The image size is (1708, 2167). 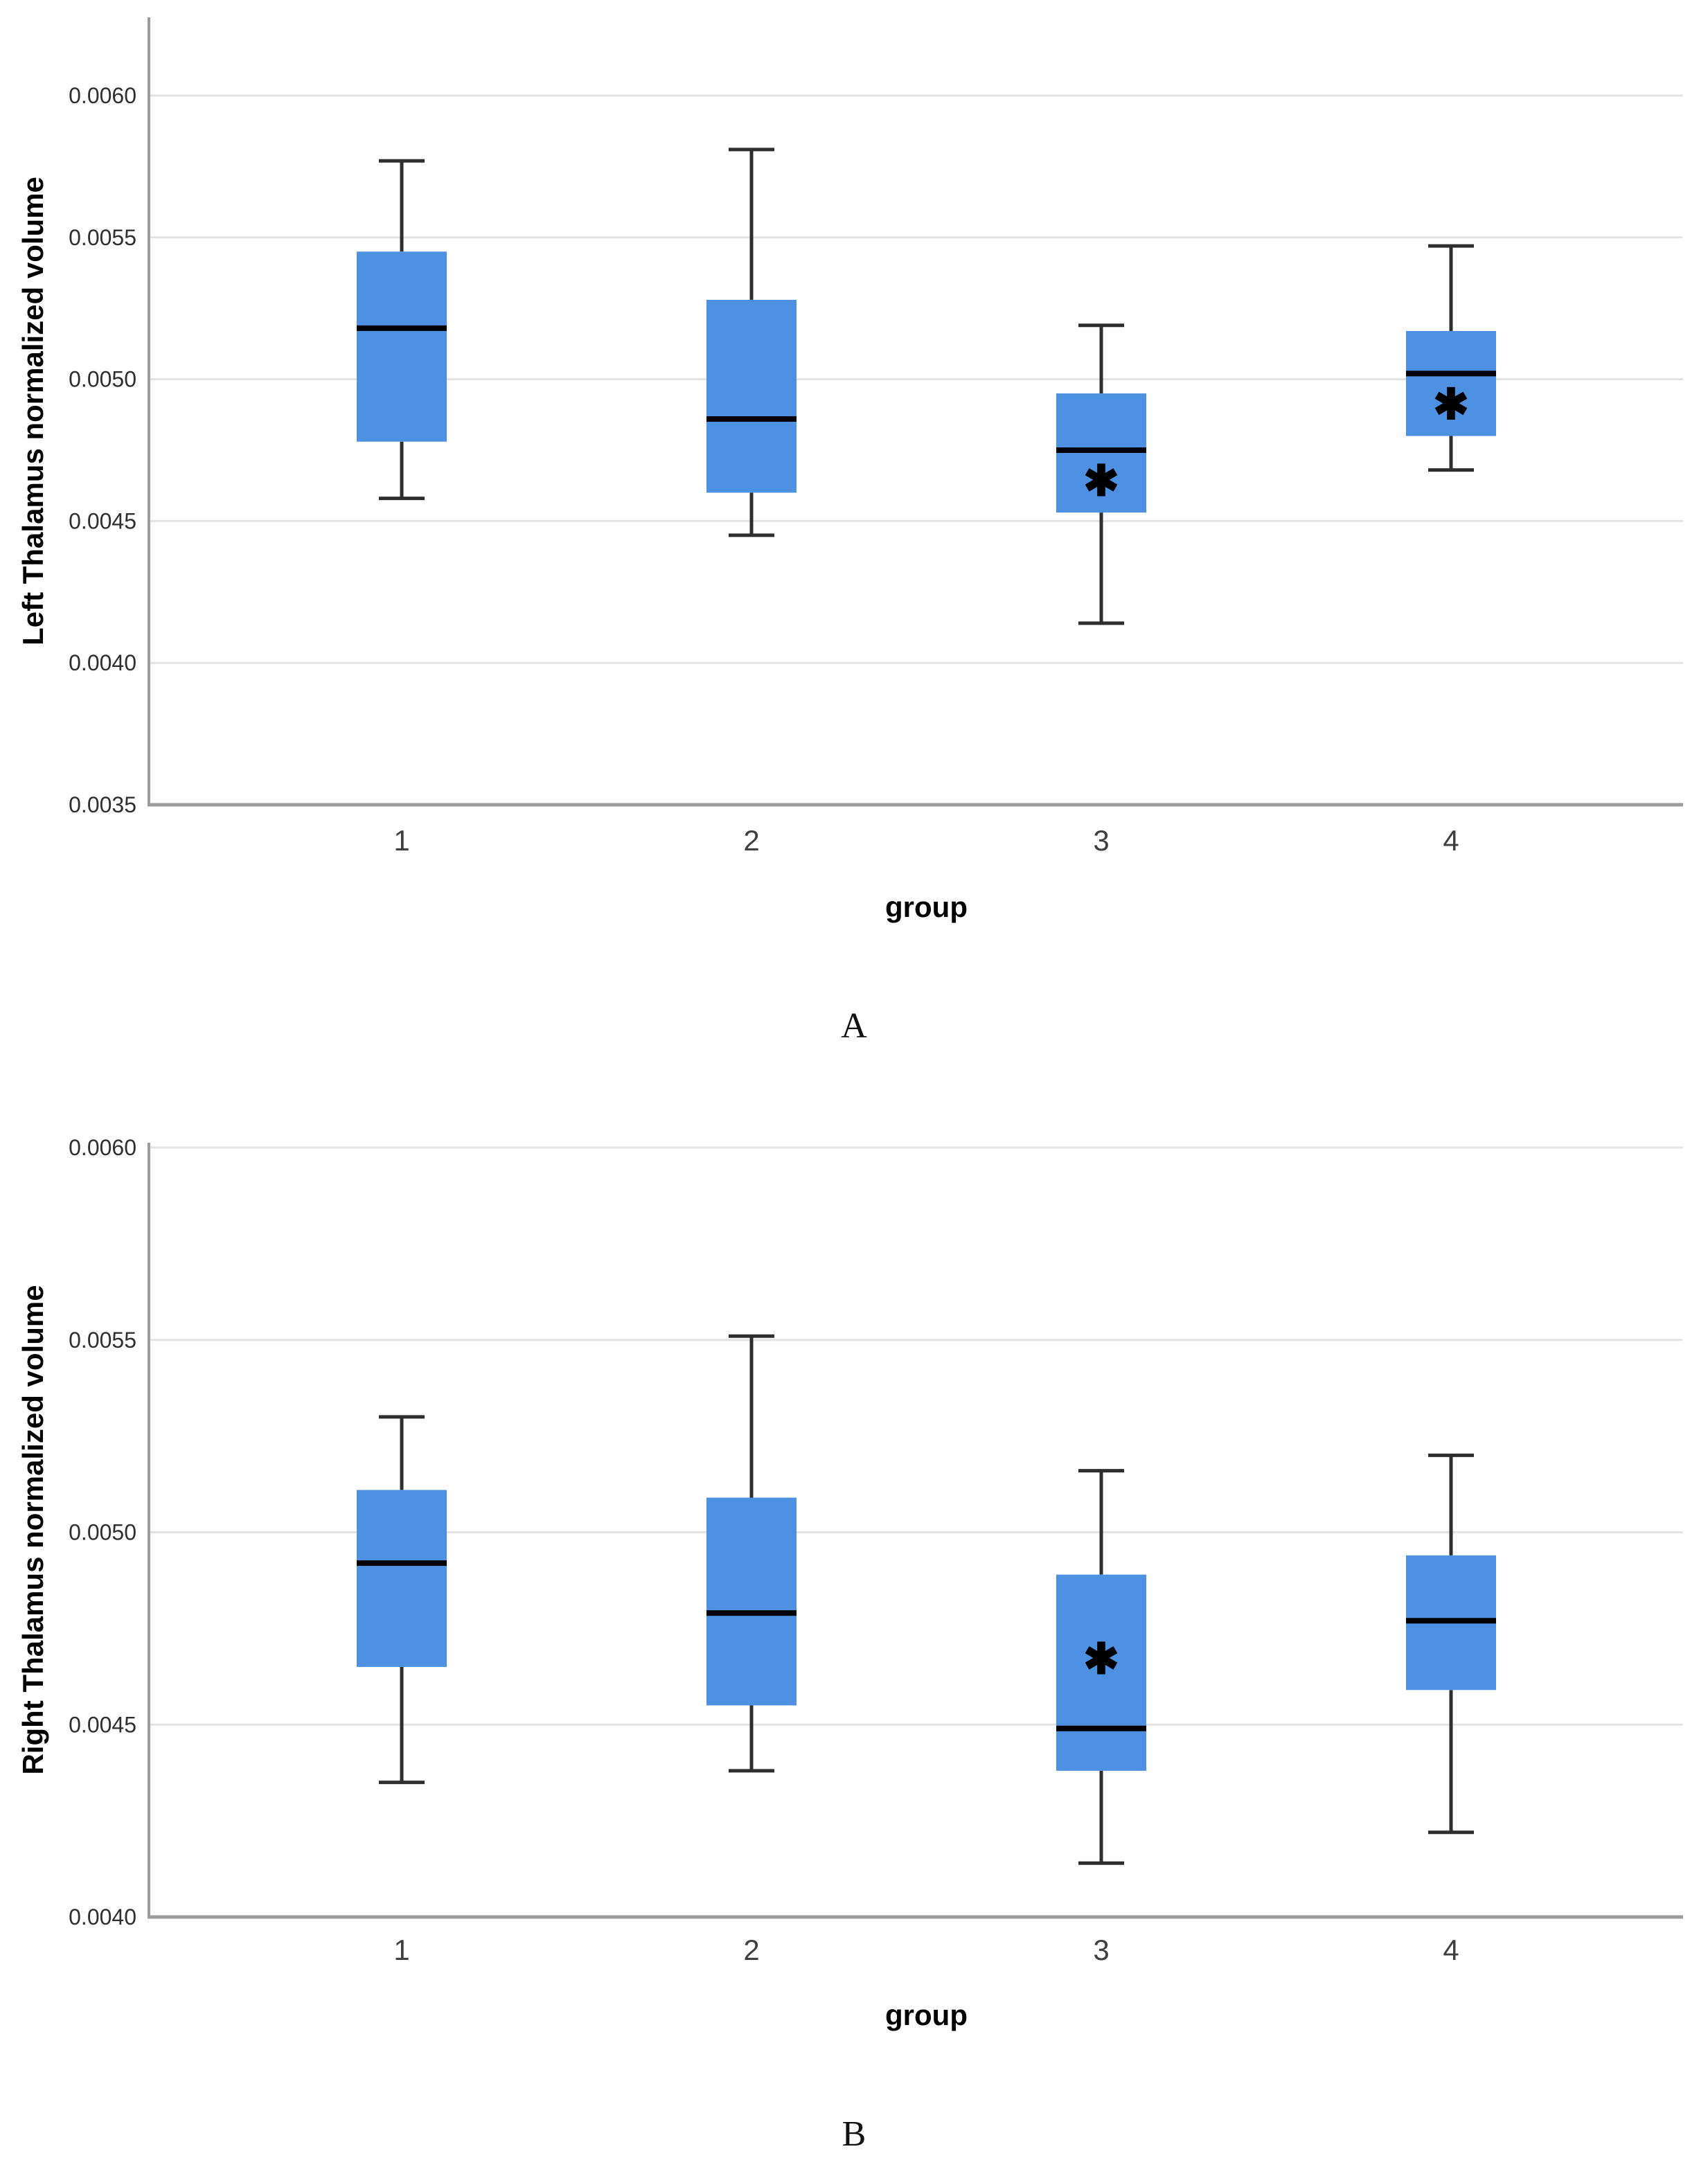 I want to click on y-axis-title: Right Thalamus normalized volume, so click(x=33, y=1530).